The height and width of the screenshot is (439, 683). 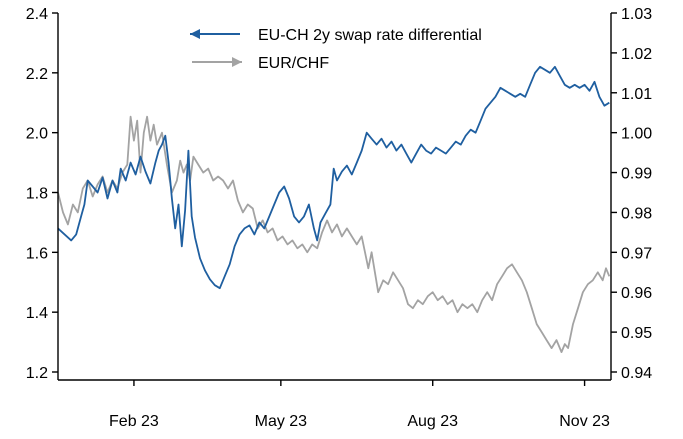 I want to click on right-y-tick-label: 0.98, so click(x=636, y=213).